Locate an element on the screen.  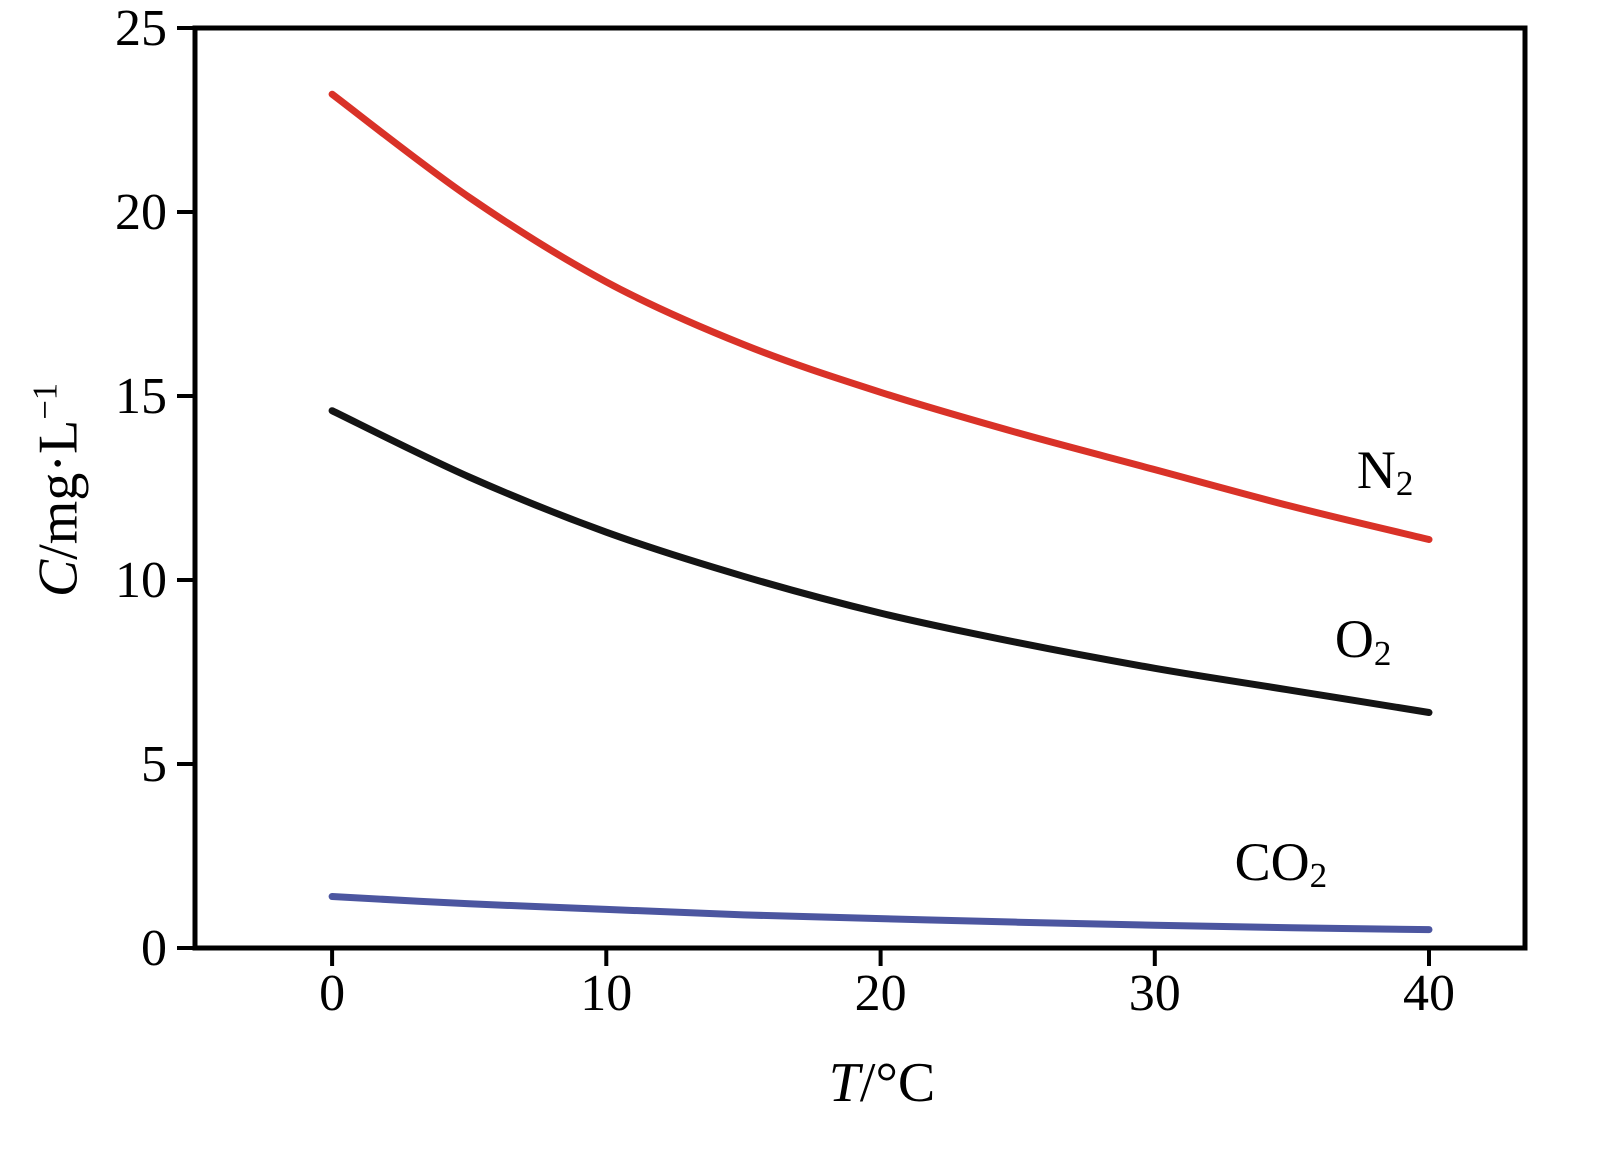
series-label-co2: CO2 is located at coordinates (1281, 863).